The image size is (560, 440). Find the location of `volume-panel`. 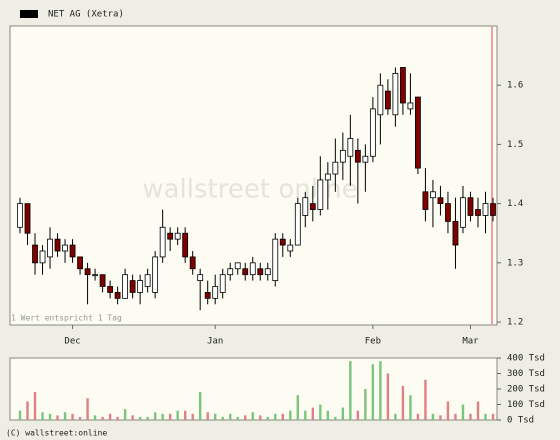

volume-panel is located at coordinates (253, 389).